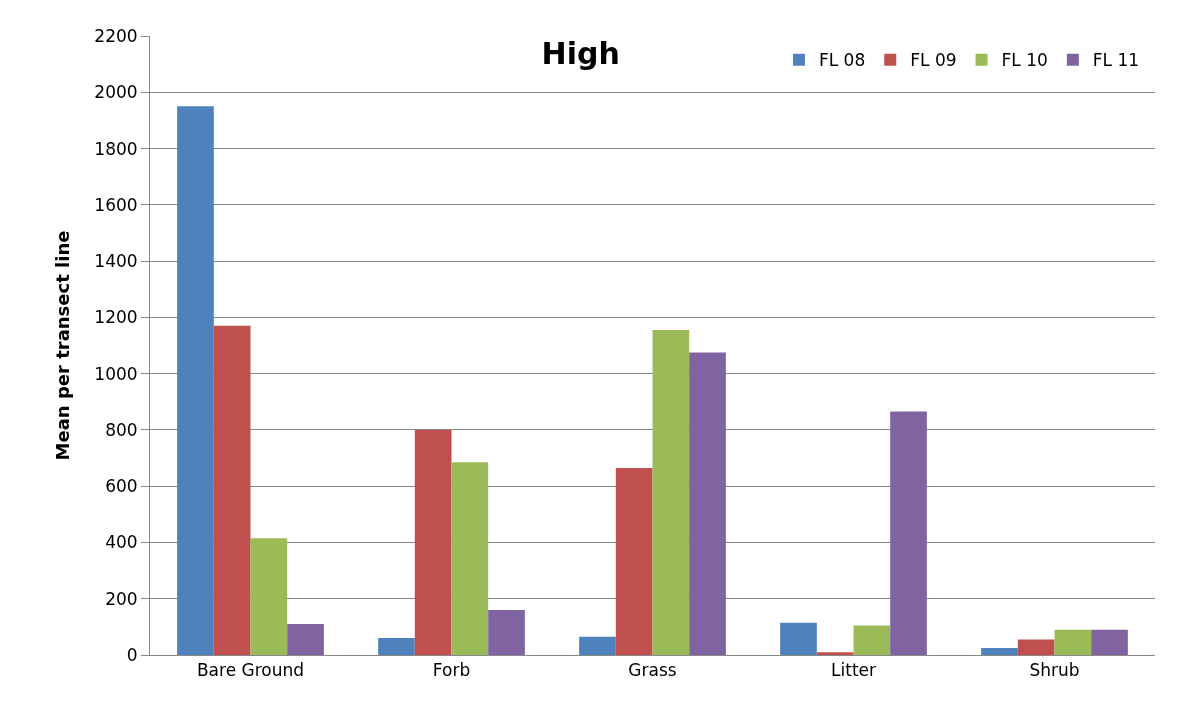 This screenshot has width=1185, height=719. I want to click on y-tick-label: 800, so click(121, 429).